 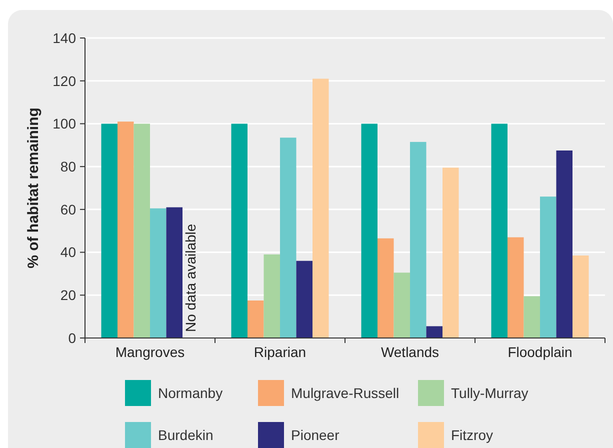 I want to click on y-tick-label: 140, so click(x=64, y=38).